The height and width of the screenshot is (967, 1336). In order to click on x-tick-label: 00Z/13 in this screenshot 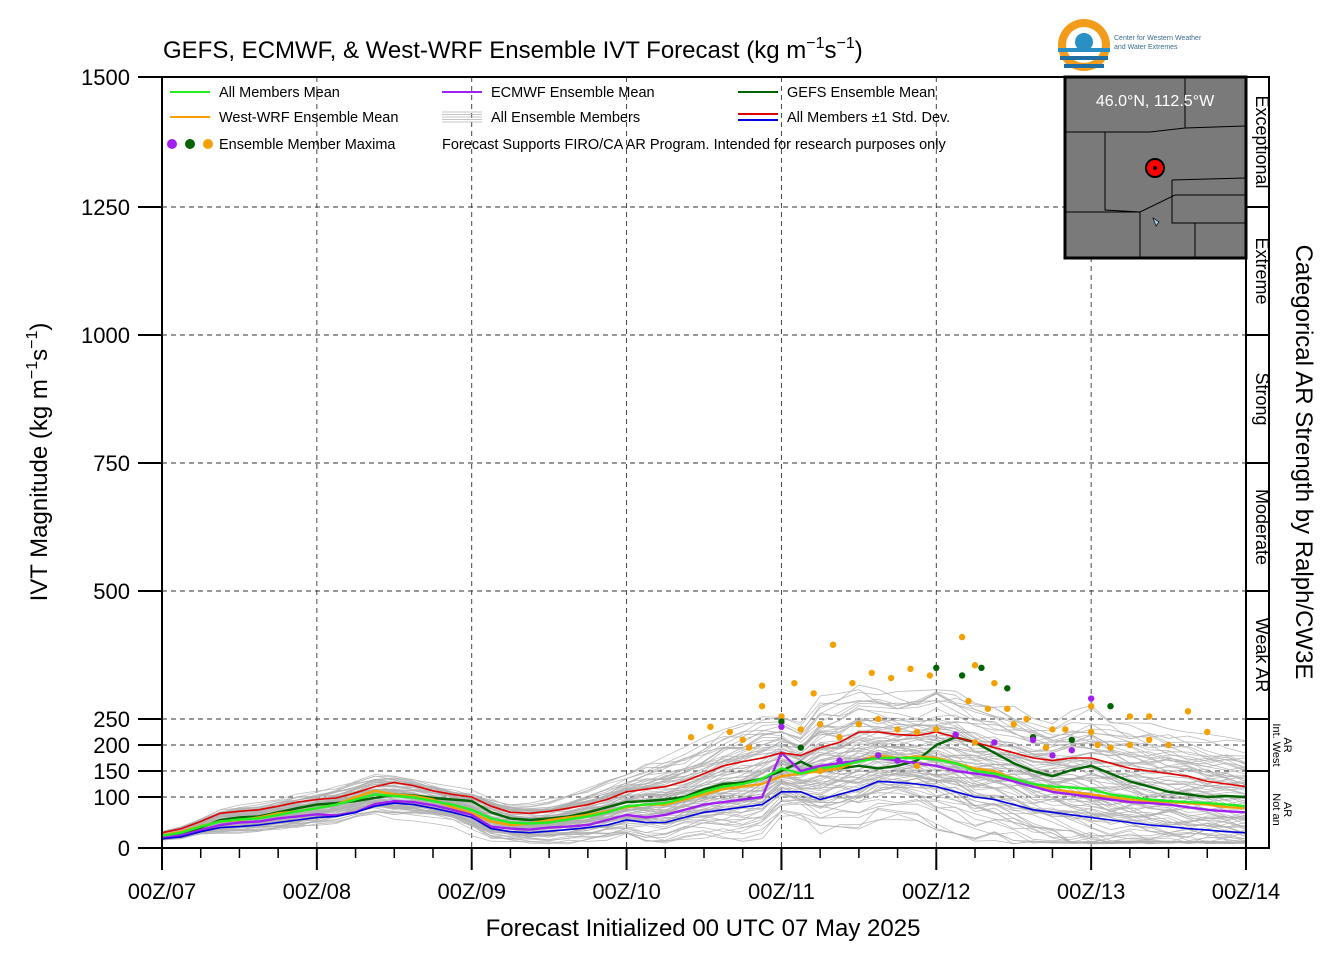, I will do `click(1091, 891)`.